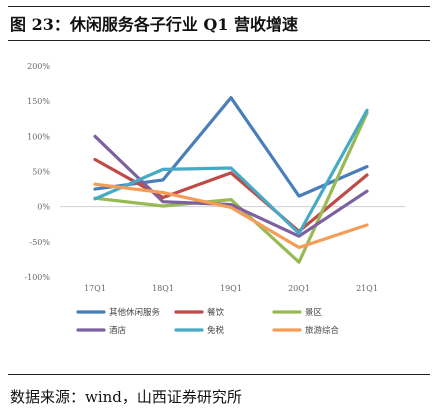  I want to click on y-tick-label: -50%, so click(40, 242).